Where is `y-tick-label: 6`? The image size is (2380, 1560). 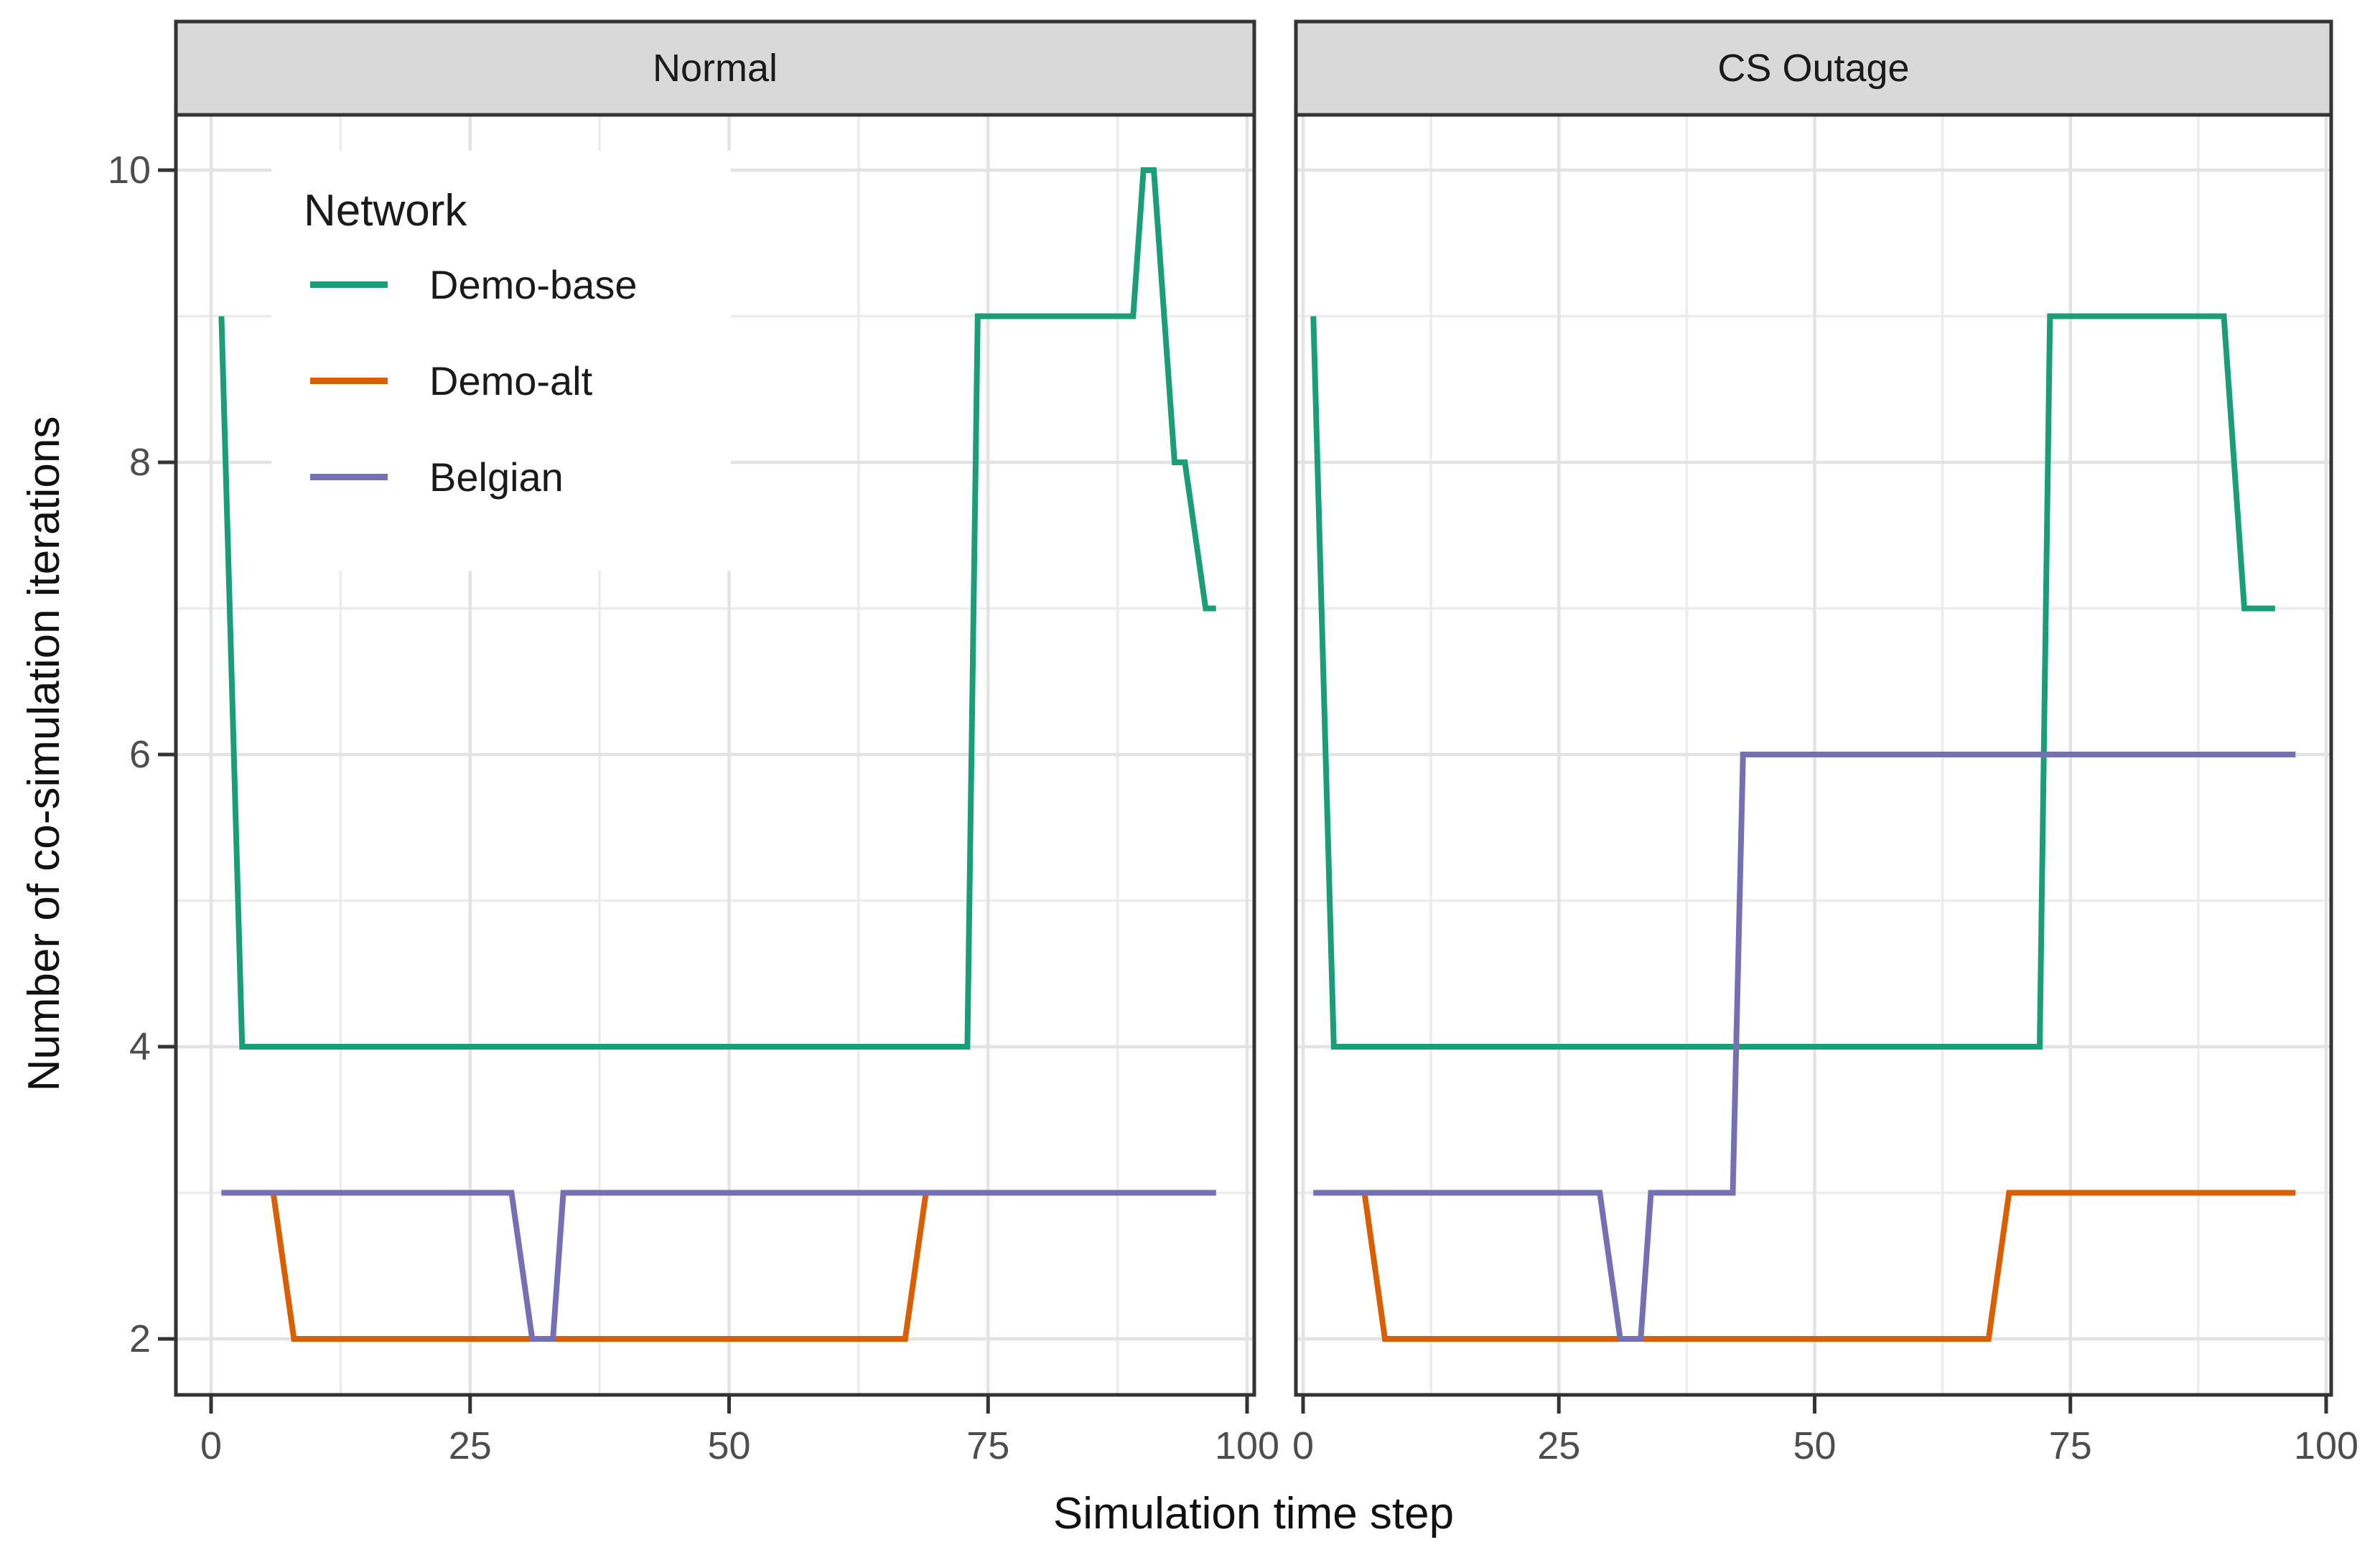
y-tick-label: 6 is located at coordinates (140, 754).